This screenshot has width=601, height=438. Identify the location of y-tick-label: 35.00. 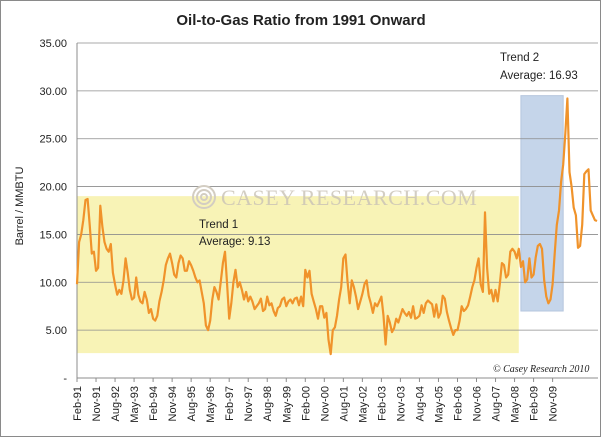
(53, 44).